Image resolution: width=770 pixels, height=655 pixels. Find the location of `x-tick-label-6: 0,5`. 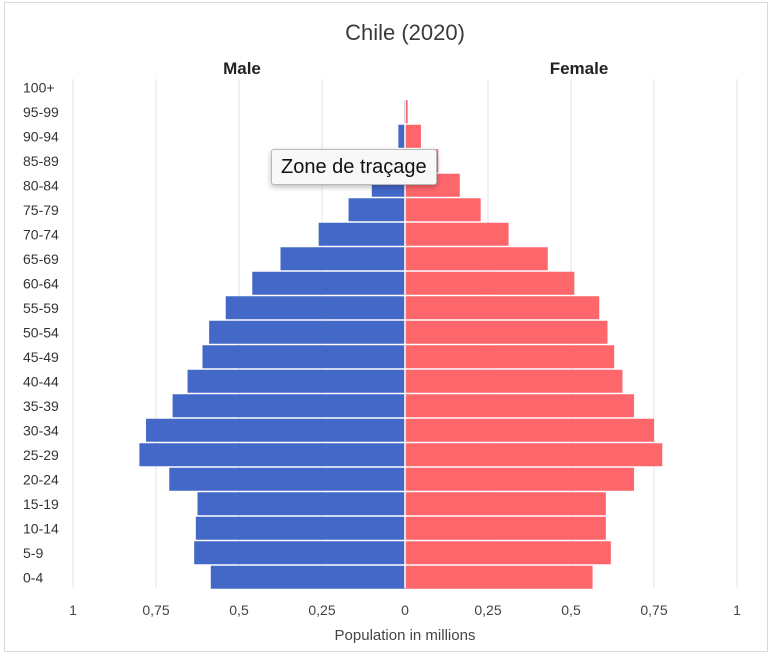

x-tick-label-6: 0,5 is located at coordinates (571, 610).